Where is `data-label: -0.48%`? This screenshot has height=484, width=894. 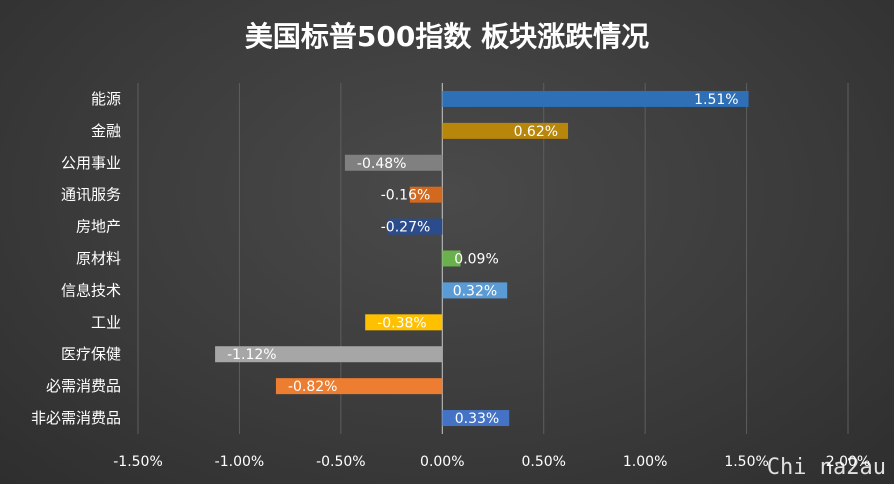 data-label: -0.48% is located at coordinates (382, 164).